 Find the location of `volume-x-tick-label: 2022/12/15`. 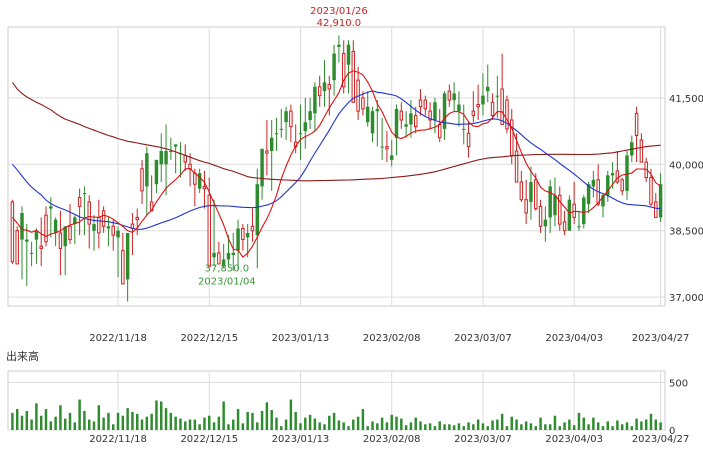

volume-x-tick-label: 2022/12/15 is located at coordinates (209, 439).